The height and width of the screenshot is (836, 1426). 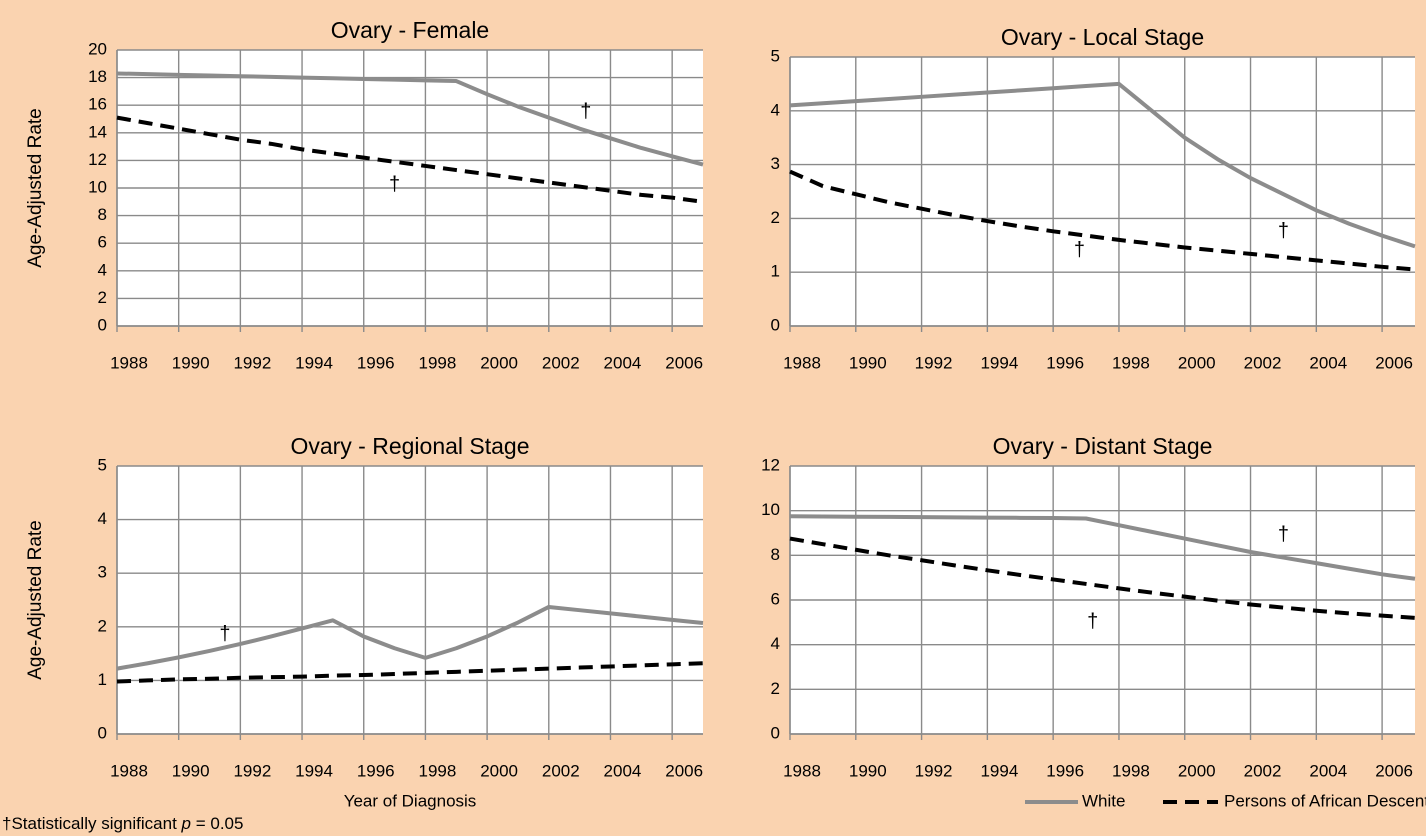 I want to click on chart-title: Ovary - Distant Stage, so click(x=1103, y=446).